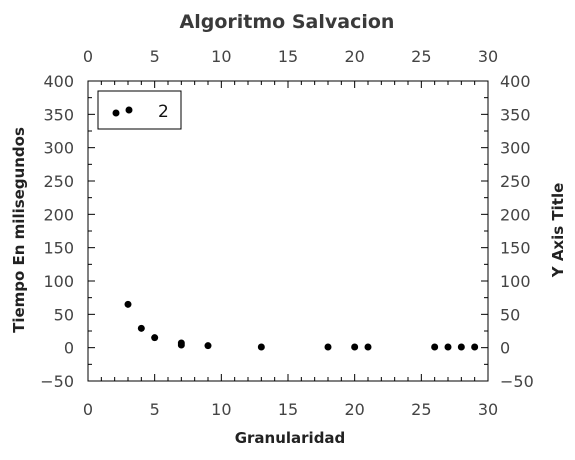 Image resolution: width=575 pixels, height=460 pixels. I want to click on x-tick-label: 25, so click(421, 409).